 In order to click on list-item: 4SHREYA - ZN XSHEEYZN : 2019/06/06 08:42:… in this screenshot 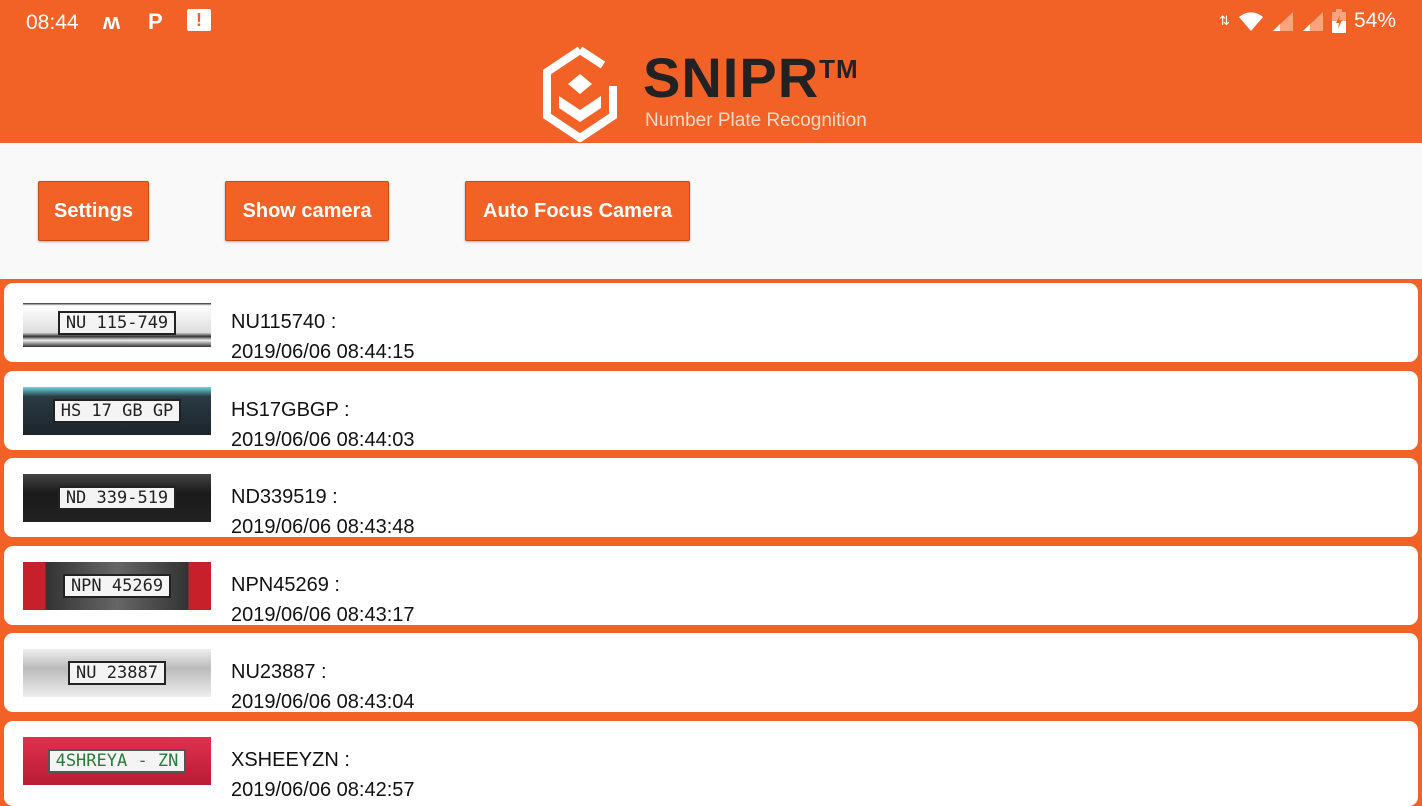, I will do `click(711, 763)`.